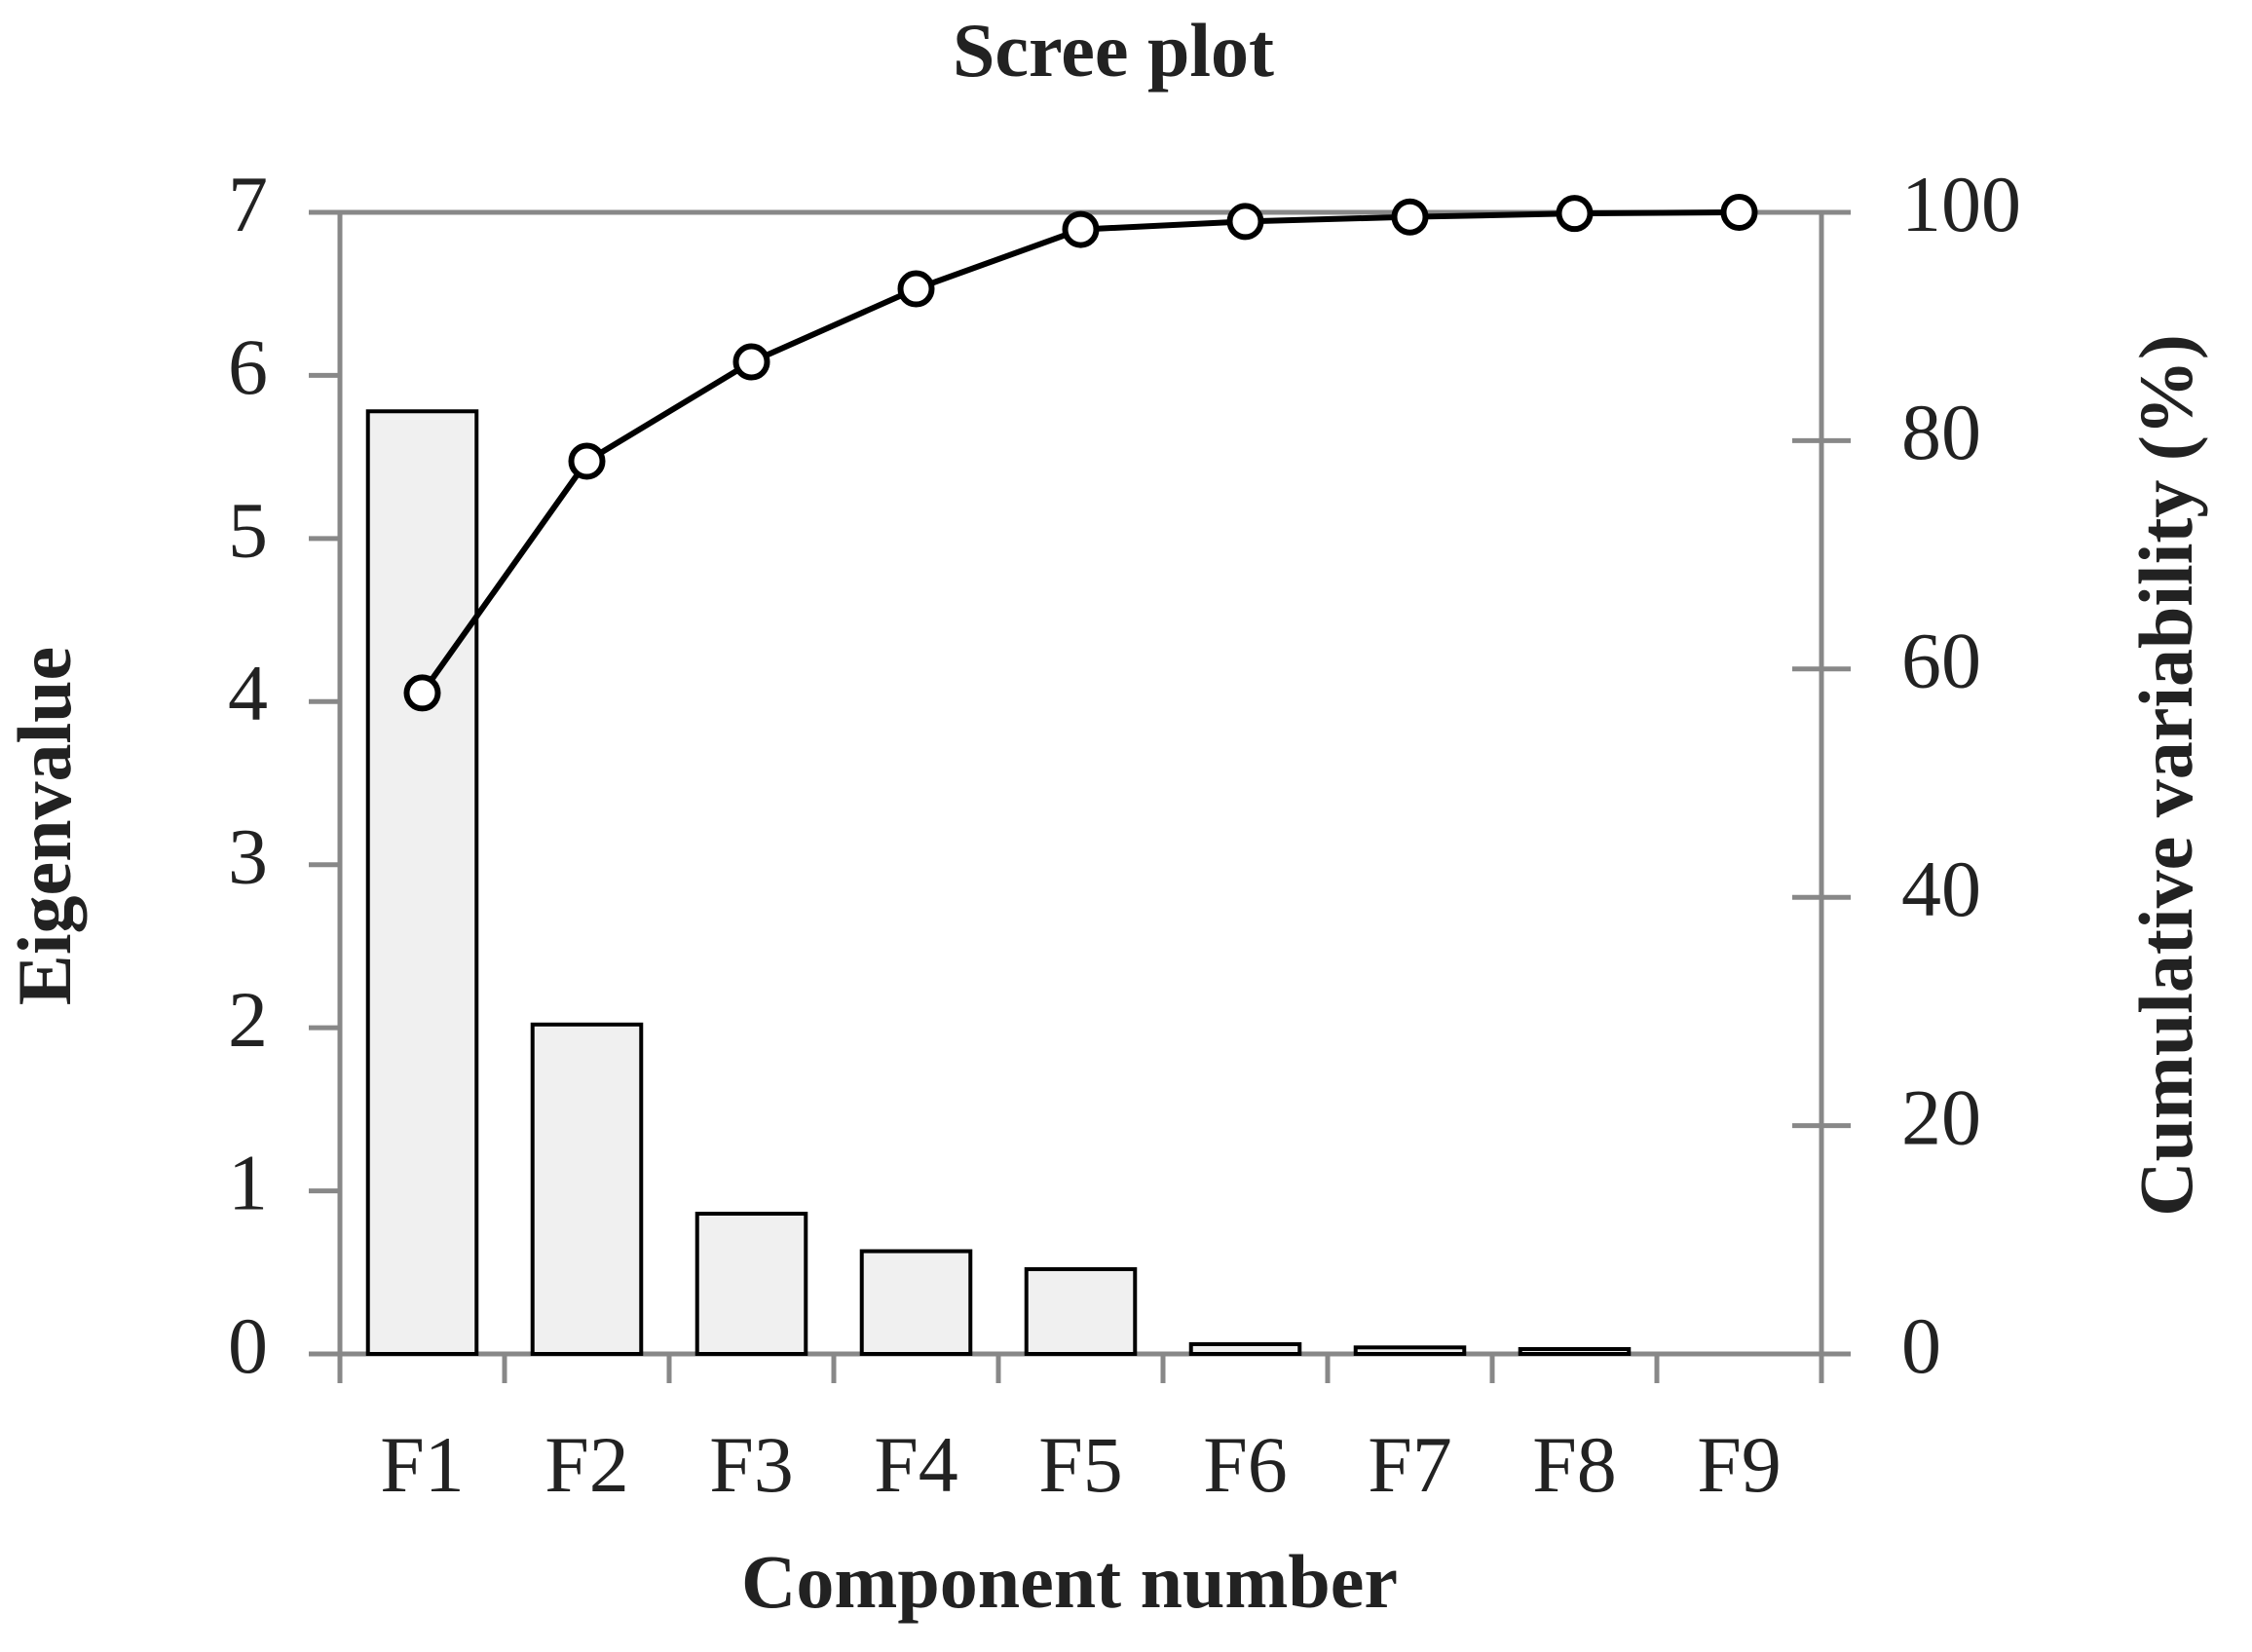  Describe the element at coordinates (1245, 1465) in the screenshot. I see `x-tick-label: F6` at that location.